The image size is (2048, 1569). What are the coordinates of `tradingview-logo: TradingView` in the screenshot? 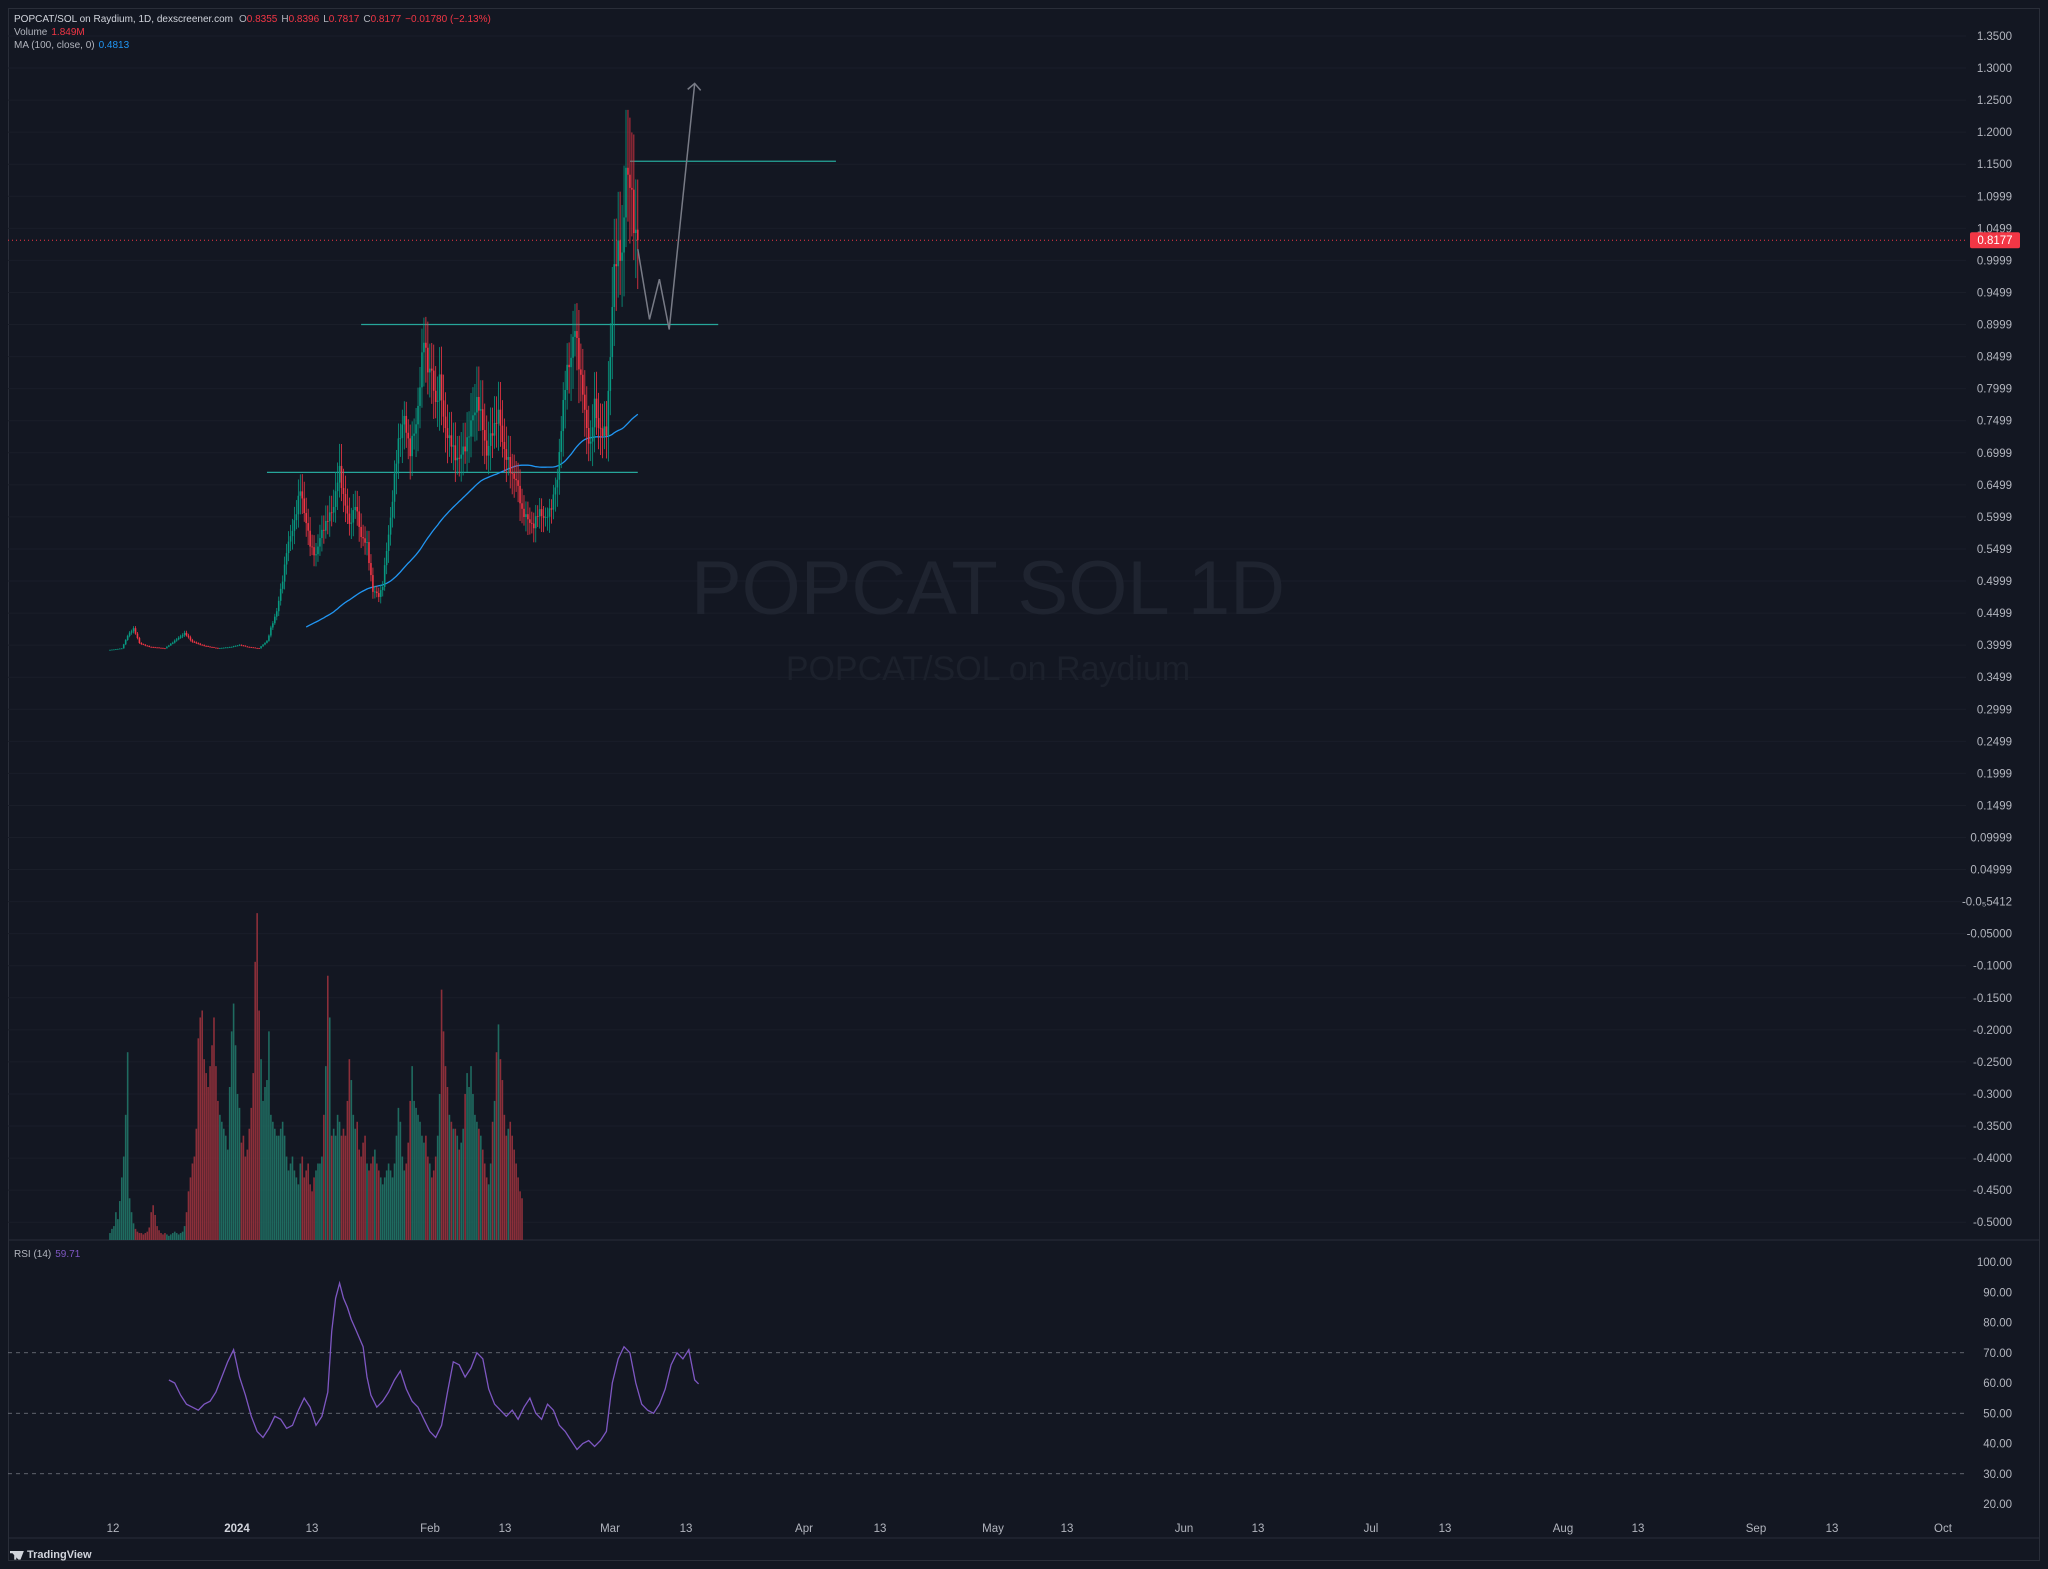 It's located at (51, 1555).